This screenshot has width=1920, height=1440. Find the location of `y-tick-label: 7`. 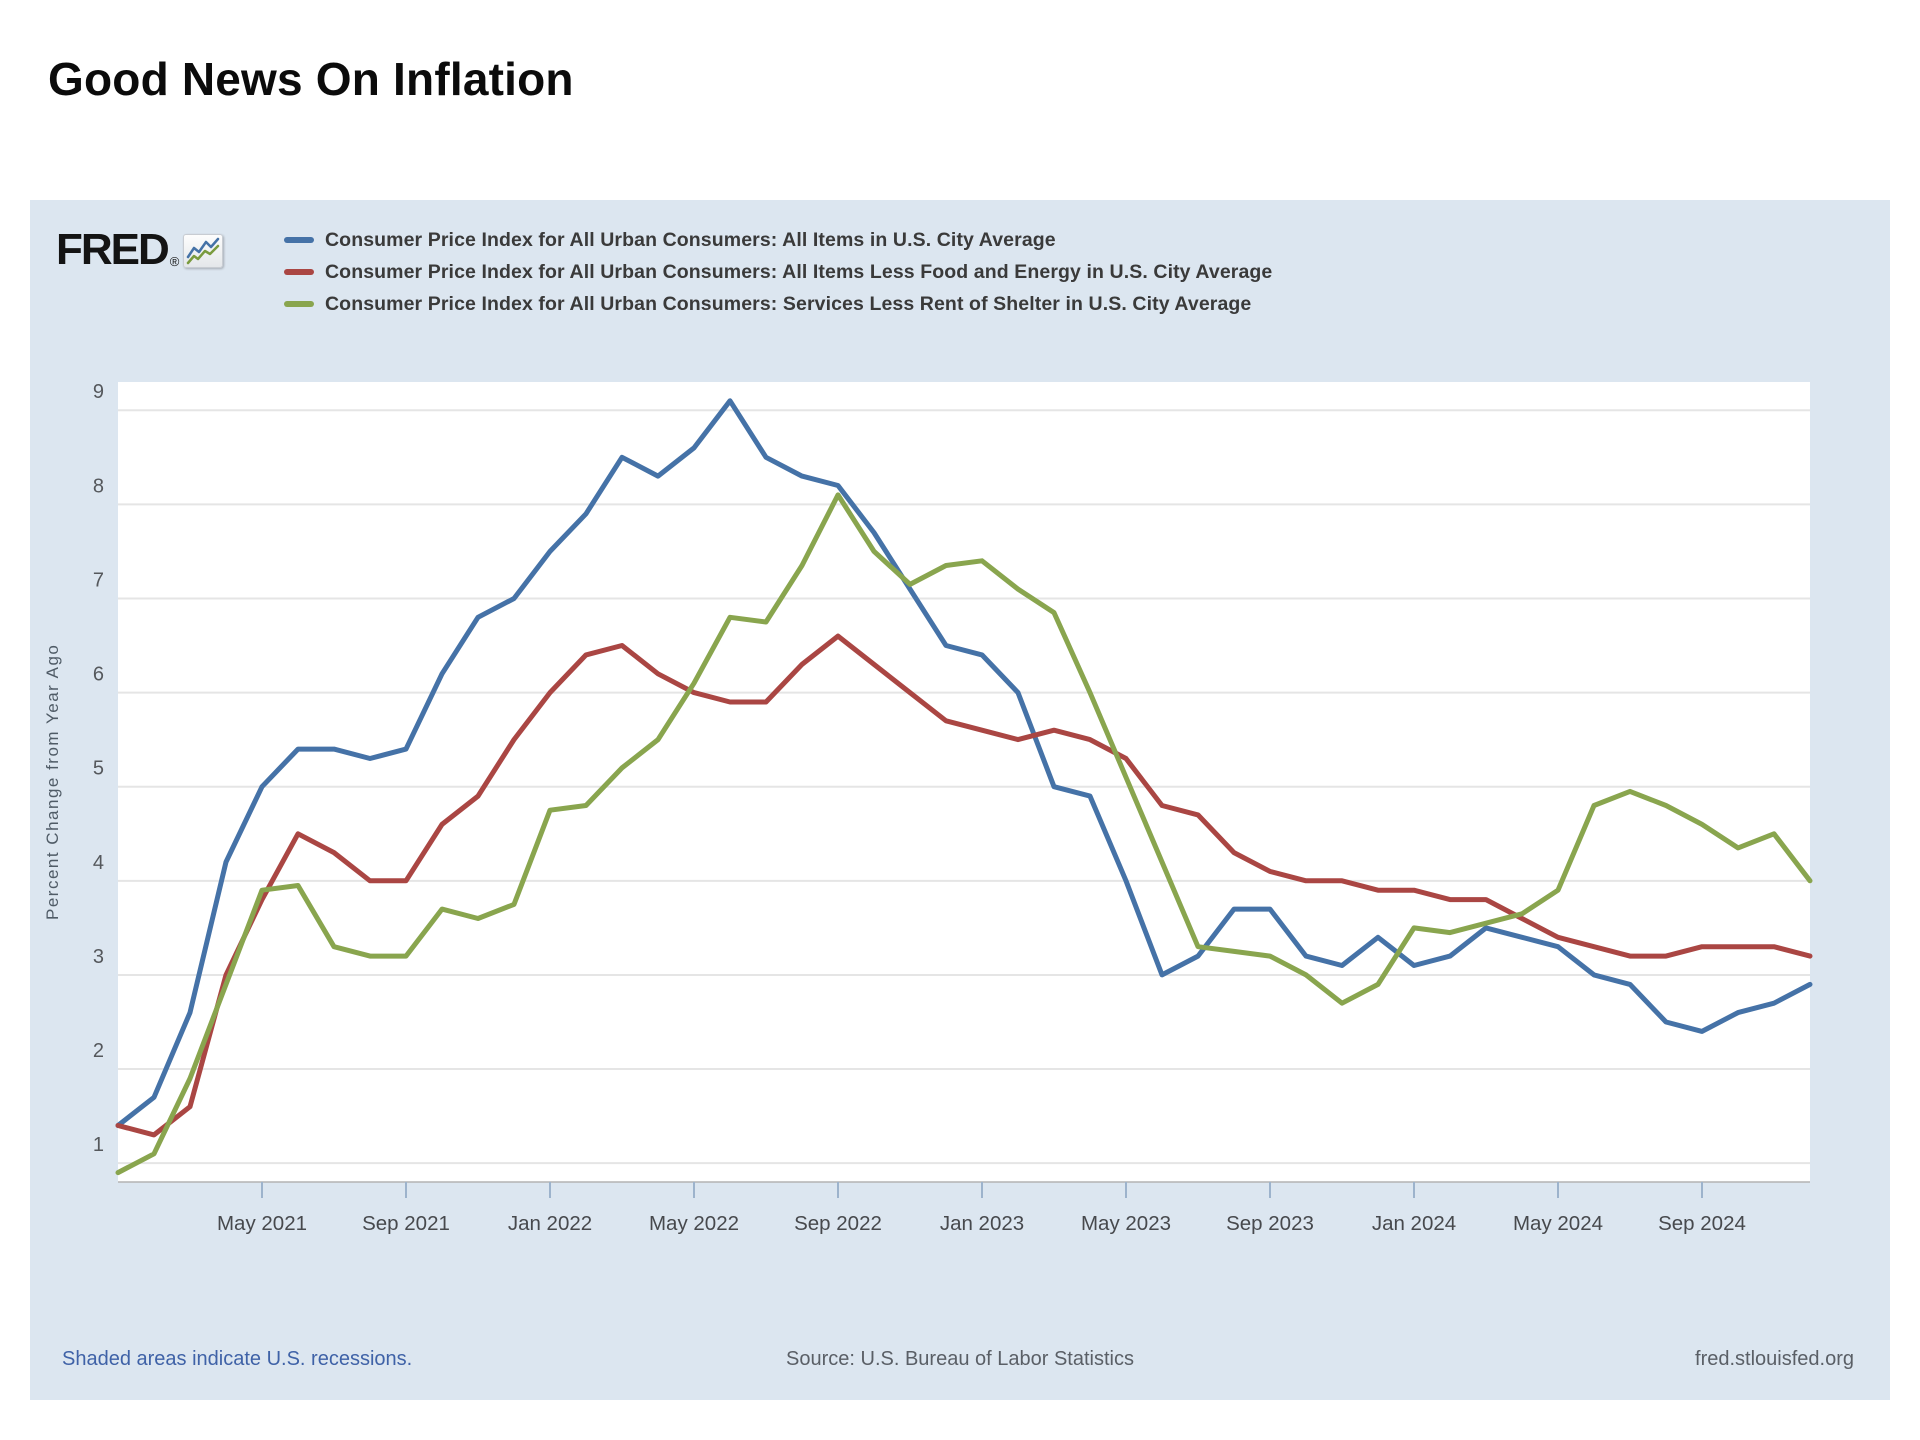

y-tick-label: 7 is located at coordinates (98, 580).